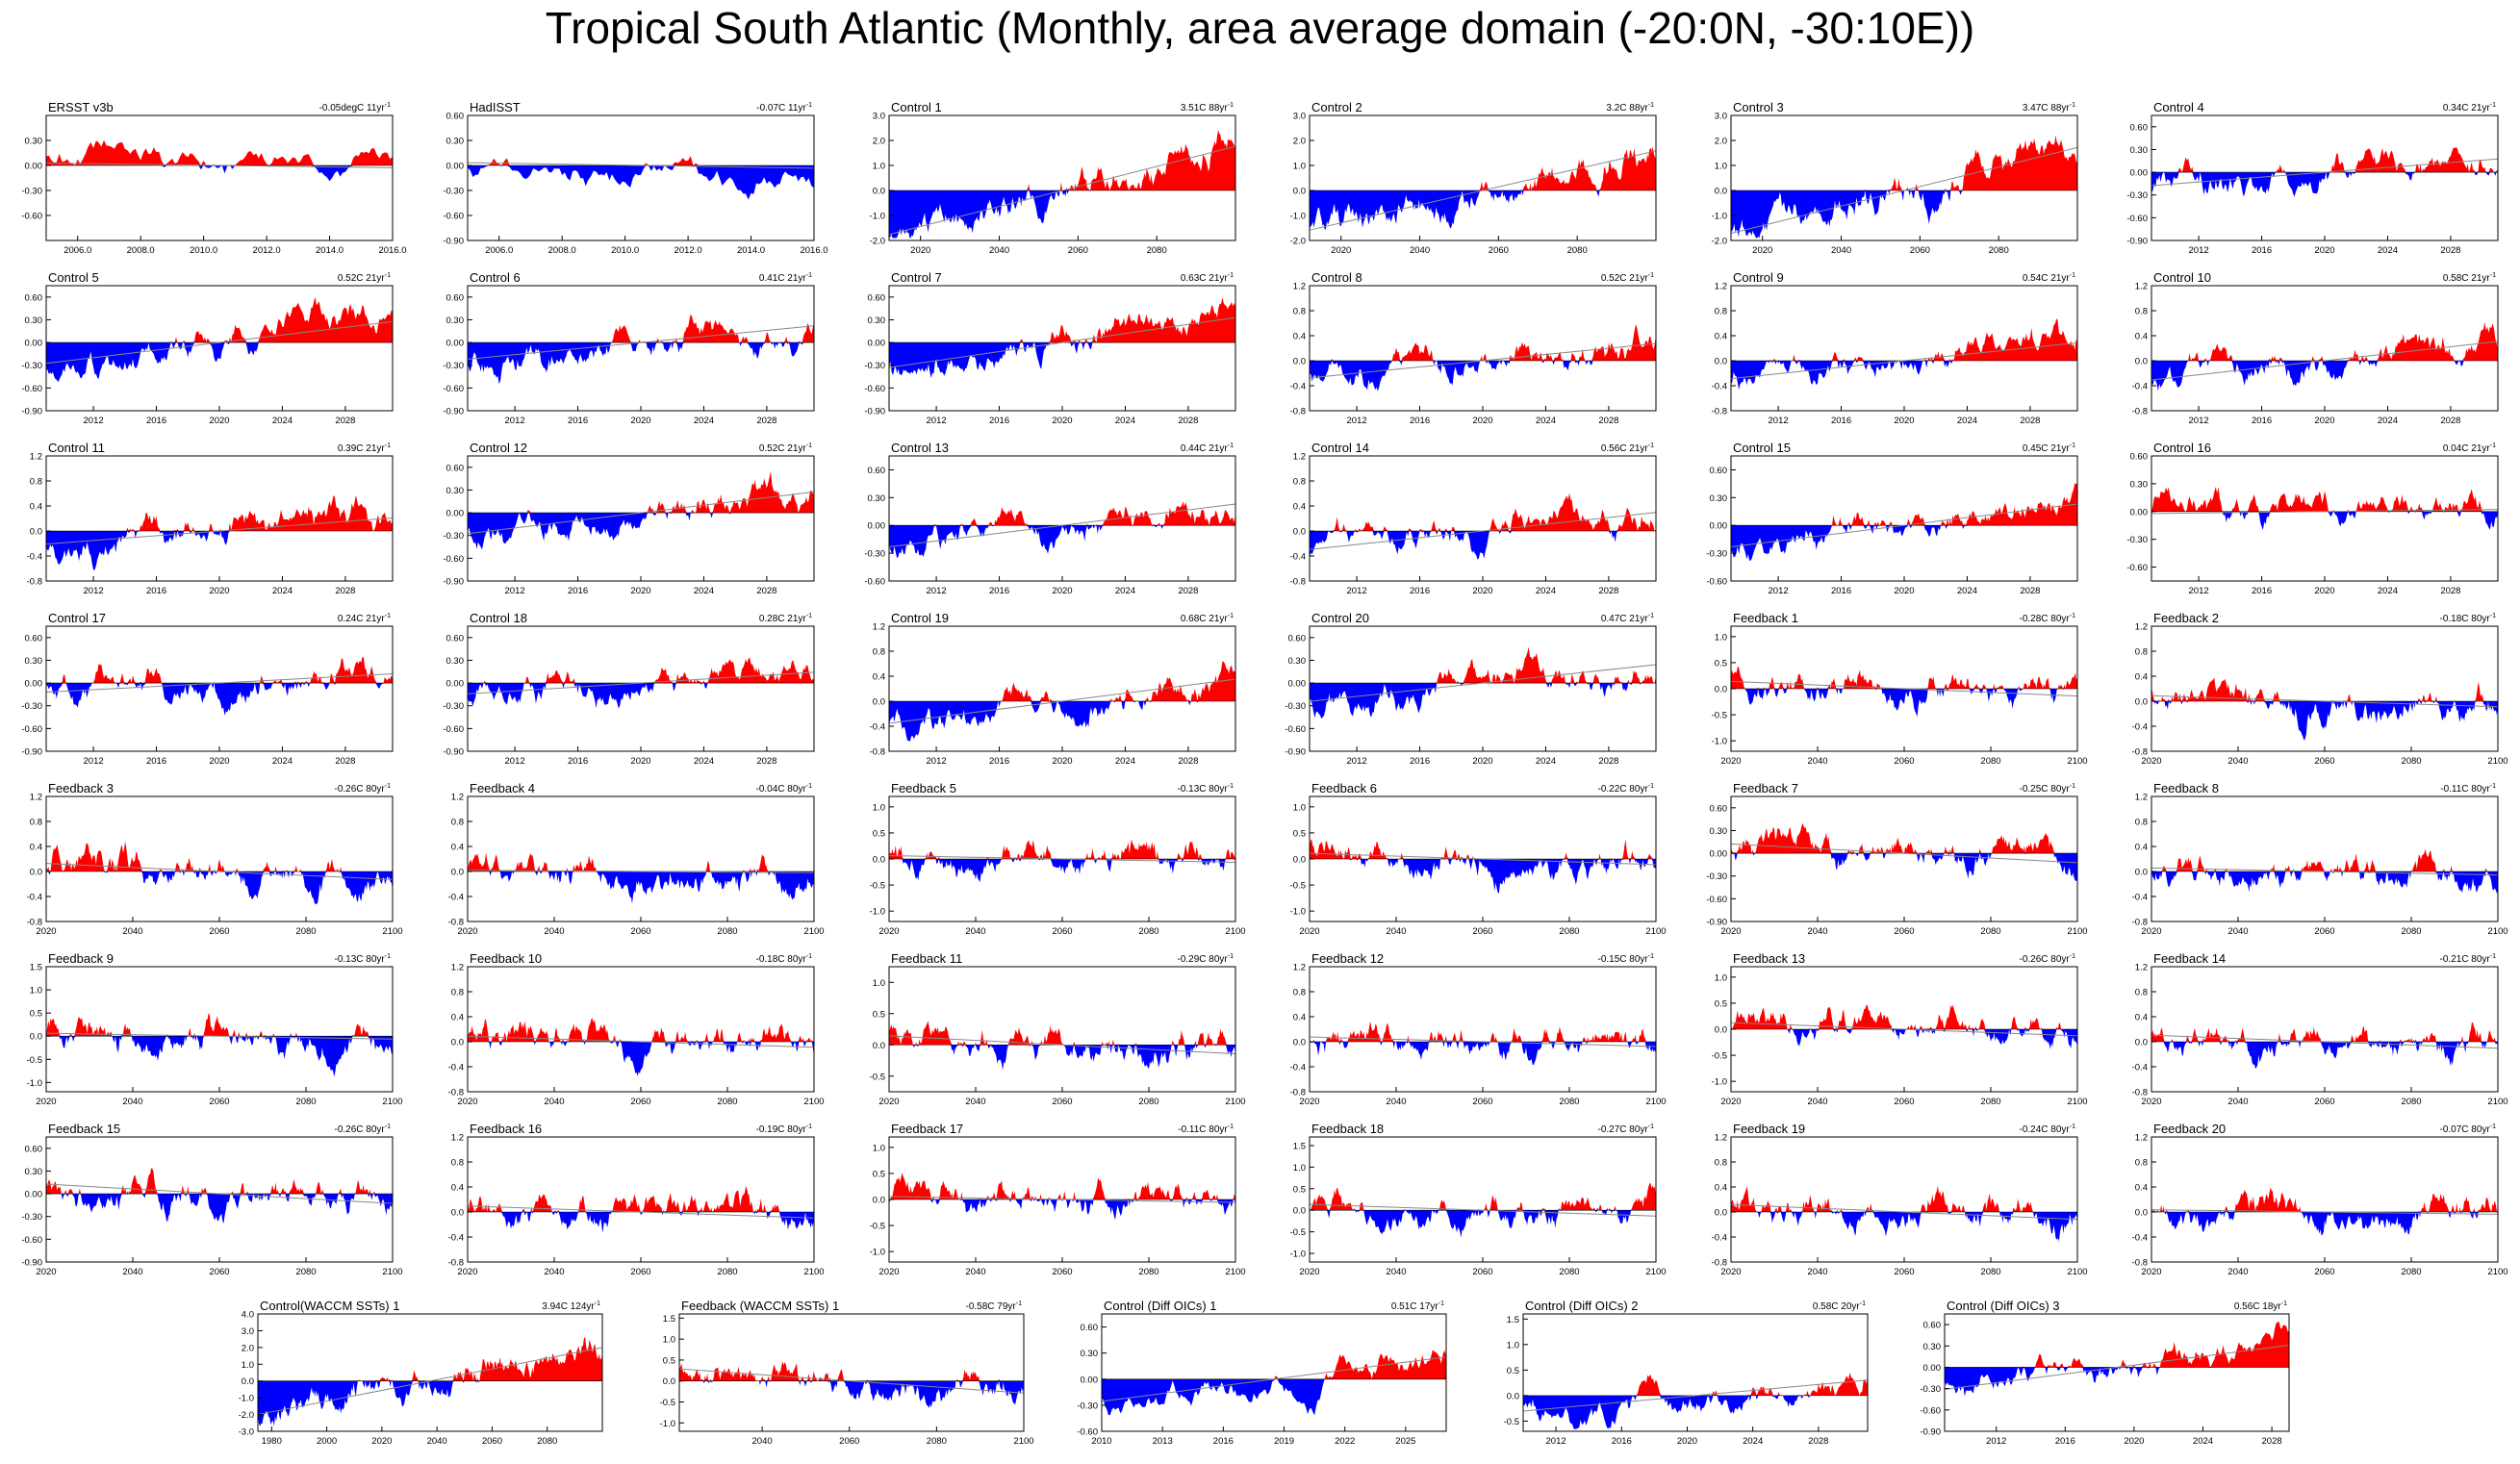 The image size is (2520, 1464). Describe the element at coordinates (1766, 788) in the screenshot. I see `panel-label: Feedback 7` at that location.